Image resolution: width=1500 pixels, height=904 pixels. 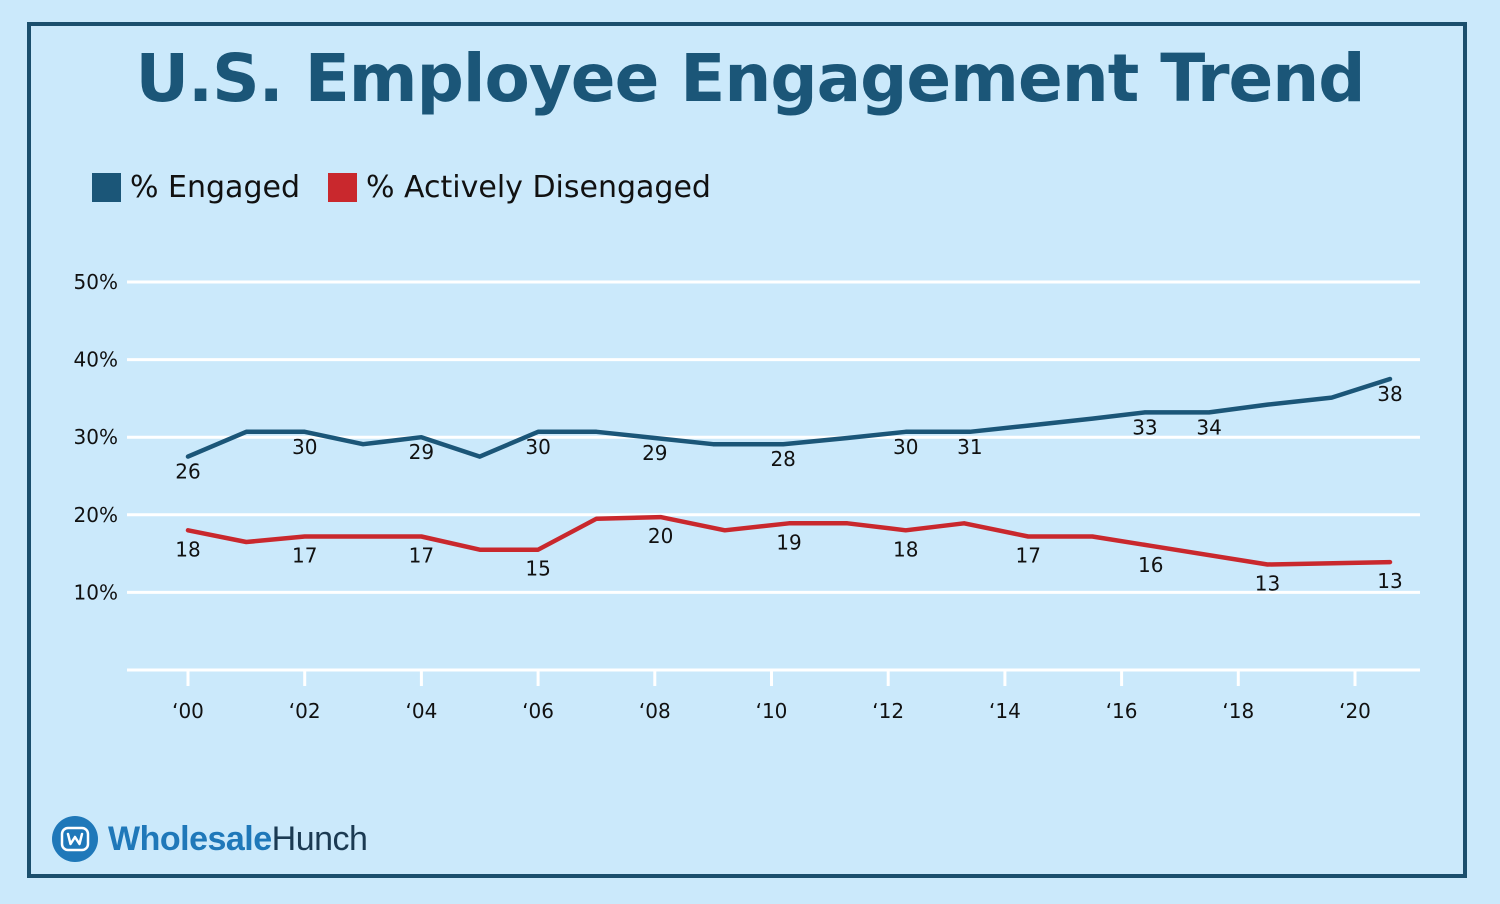 I want to click on w-mark-icon, so click(x=75, y=839).